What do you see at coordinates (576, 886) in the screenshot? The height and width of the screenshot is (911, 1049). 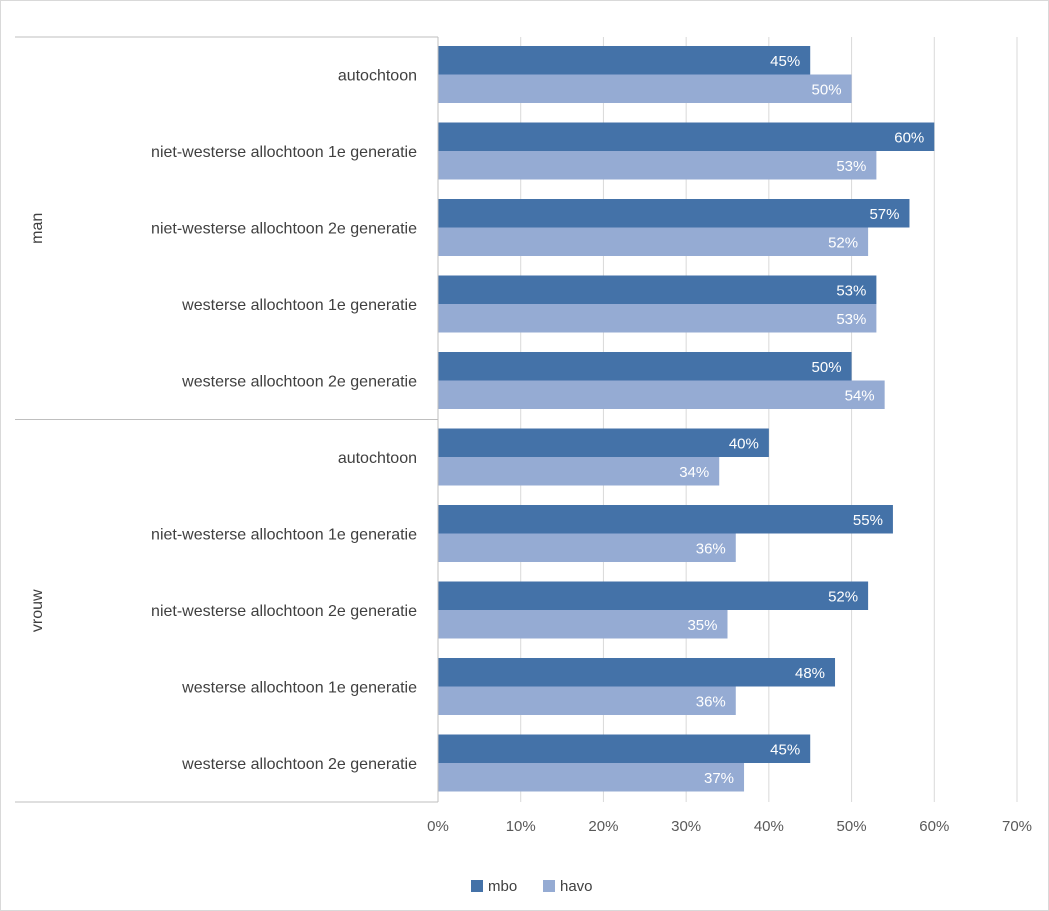 I see `legend-label-havo: havo` at bounding box center [576, 886].